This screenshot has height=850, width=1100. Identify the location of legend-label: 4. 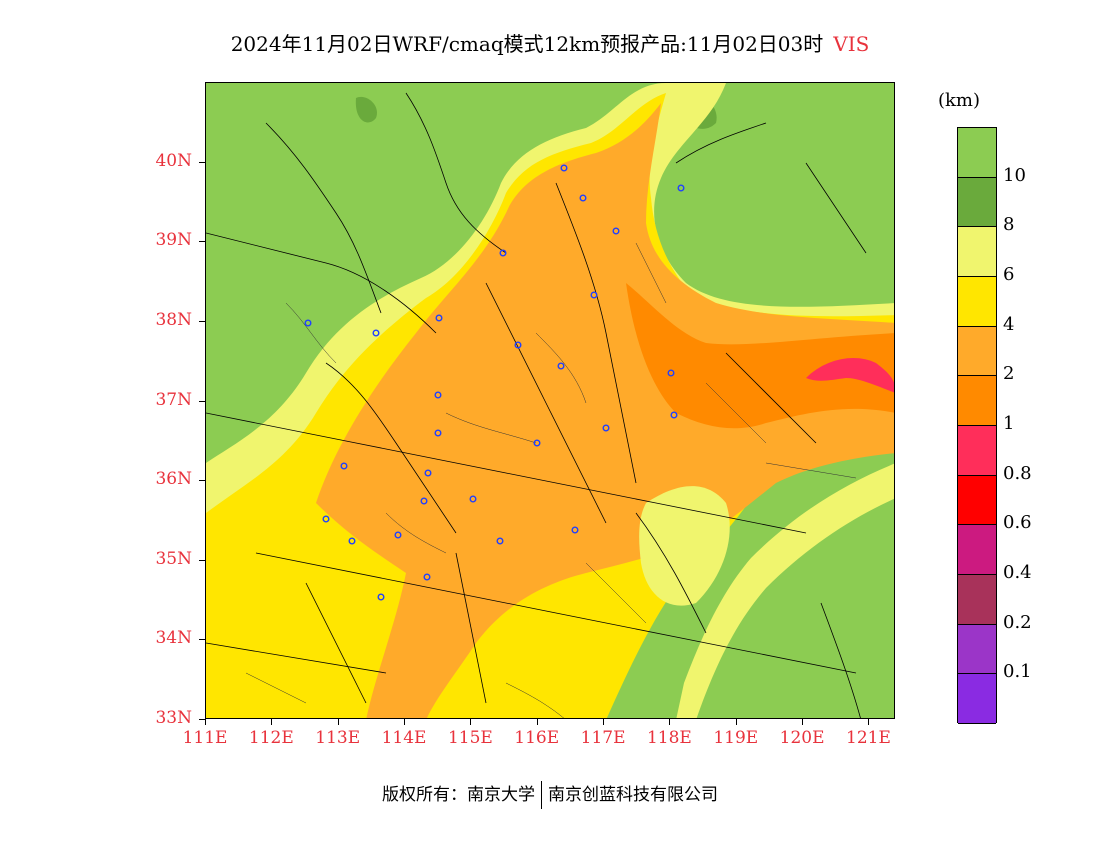
(1009, 324).